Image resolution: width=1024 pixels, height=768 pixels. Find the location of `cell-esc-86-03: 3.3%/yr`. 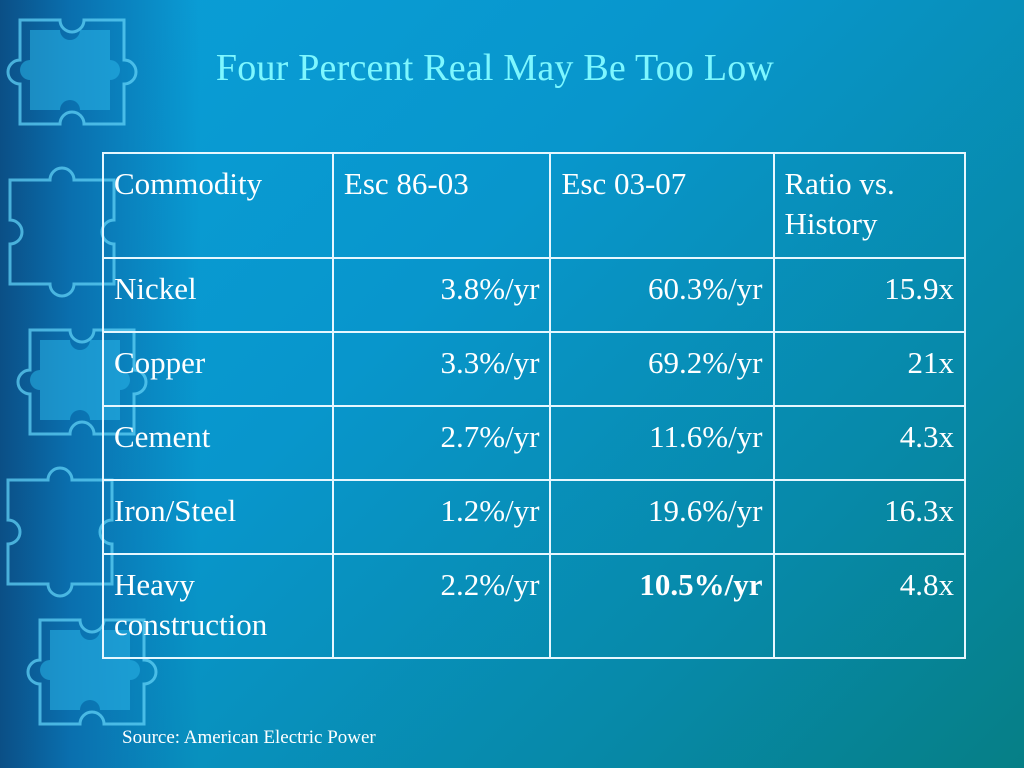

cell-esc-86-03: 3.3%/yr is located at coordinates (441, 368).